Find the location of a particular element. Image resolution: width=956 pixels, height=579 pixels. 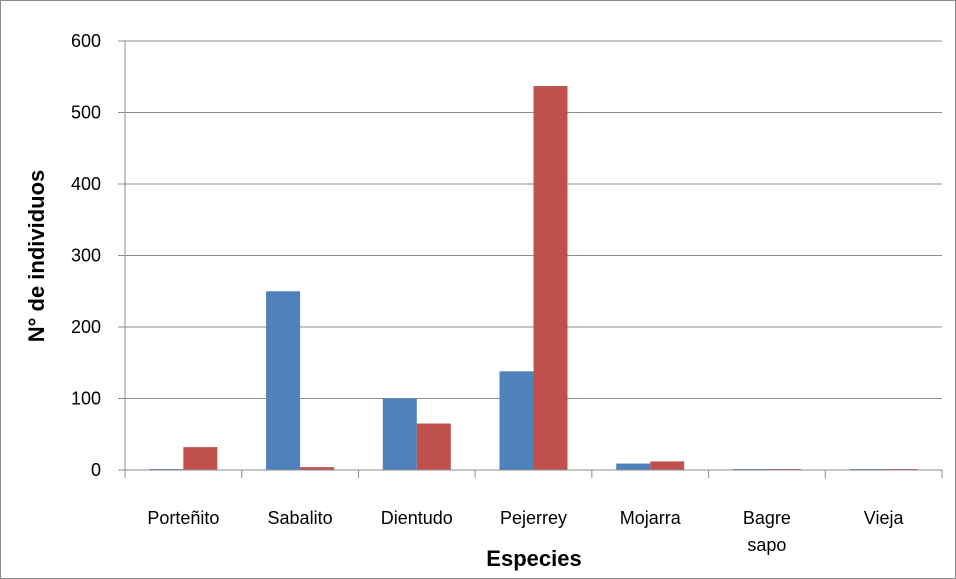

y-tick-label: 300 is located at coordinates (86, 256).